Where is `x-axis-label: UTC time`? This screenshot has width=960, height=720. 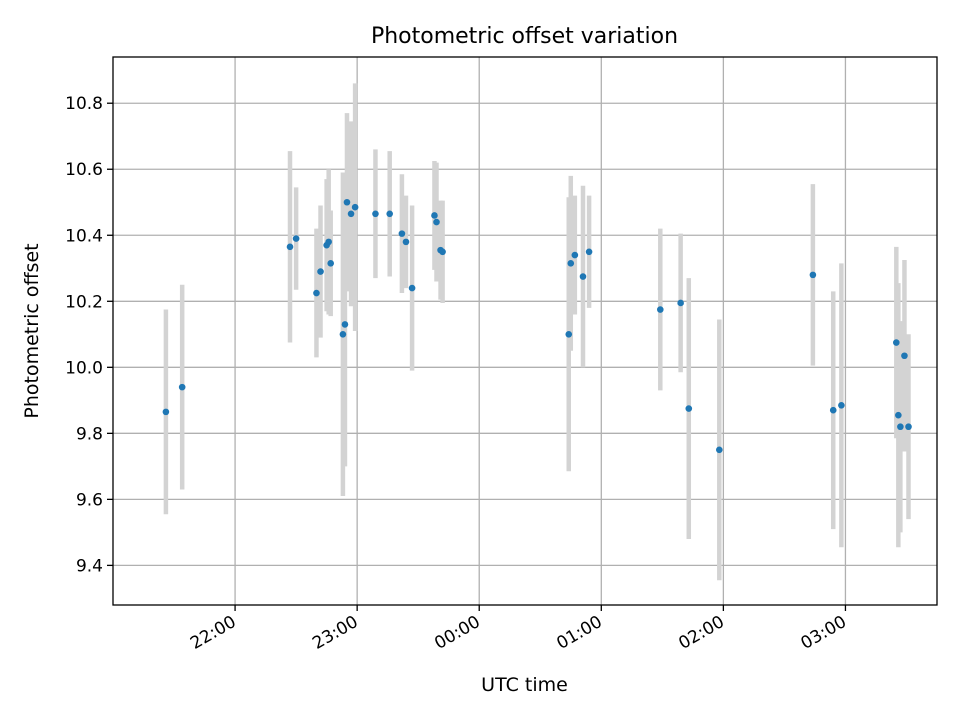 x-axis-label: UTC time is located at coordinates (524, 685).